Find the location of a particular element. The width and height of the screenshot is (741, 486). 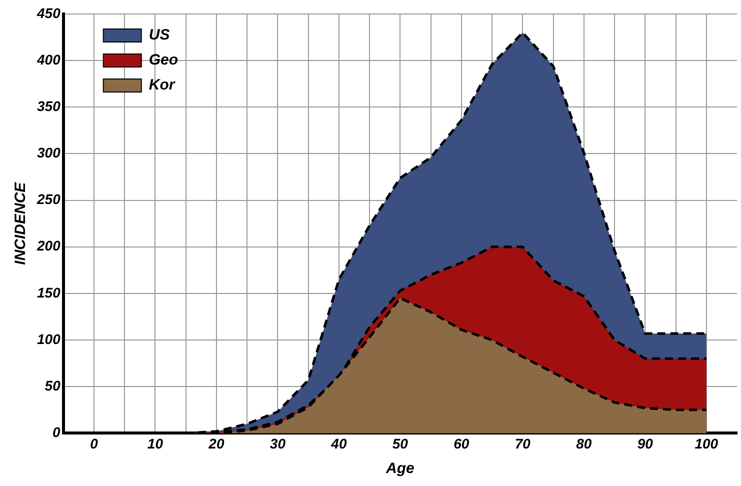

y-tick-label: 350 is located at coordinates (49, 106).